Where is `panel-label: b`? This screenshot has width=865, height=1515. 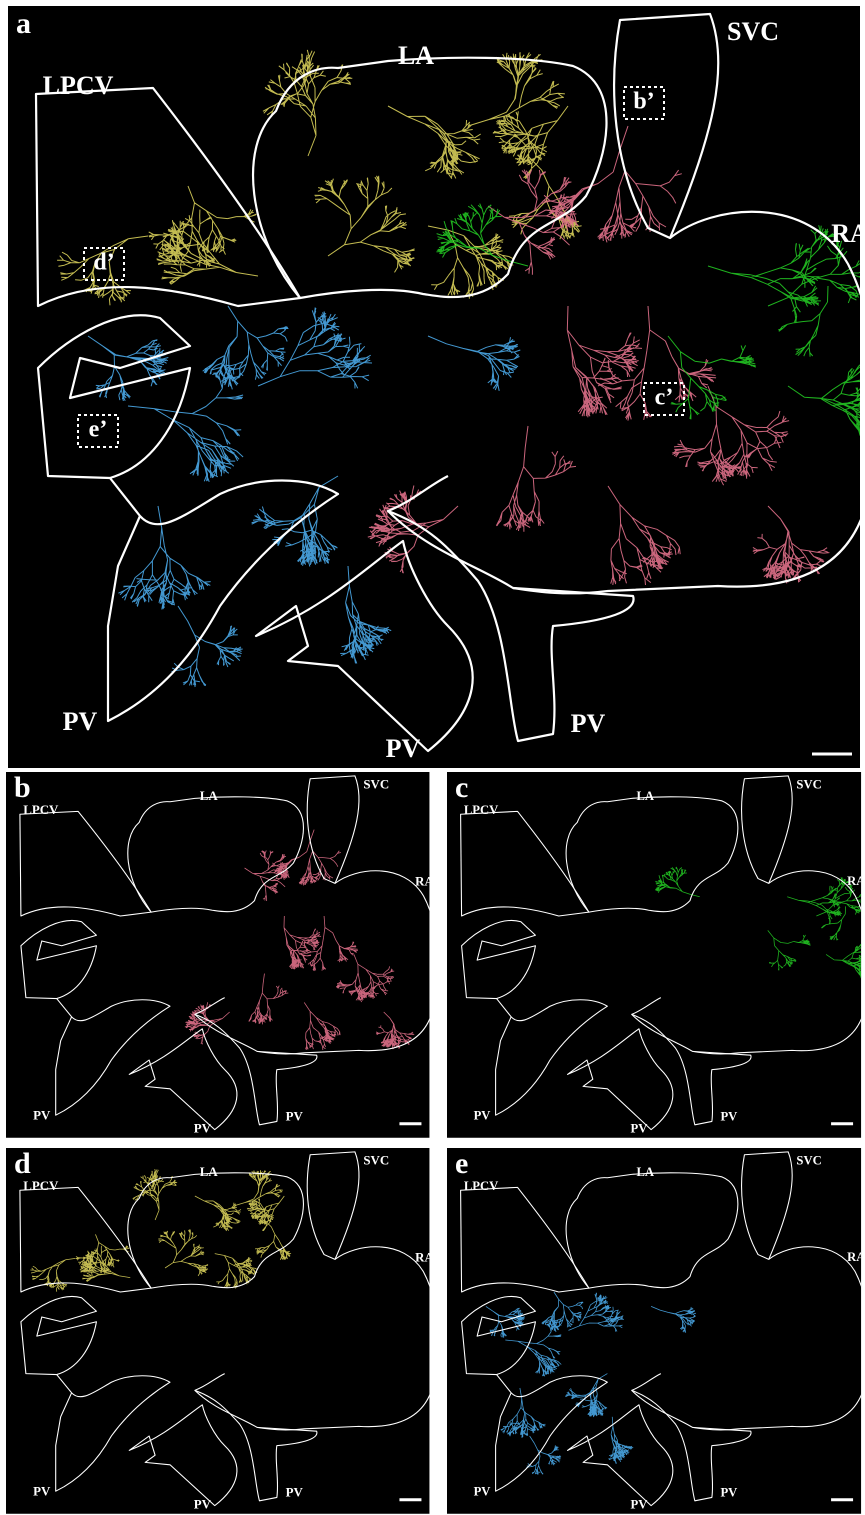
panel-label: b is located at coordinates (22, 787).